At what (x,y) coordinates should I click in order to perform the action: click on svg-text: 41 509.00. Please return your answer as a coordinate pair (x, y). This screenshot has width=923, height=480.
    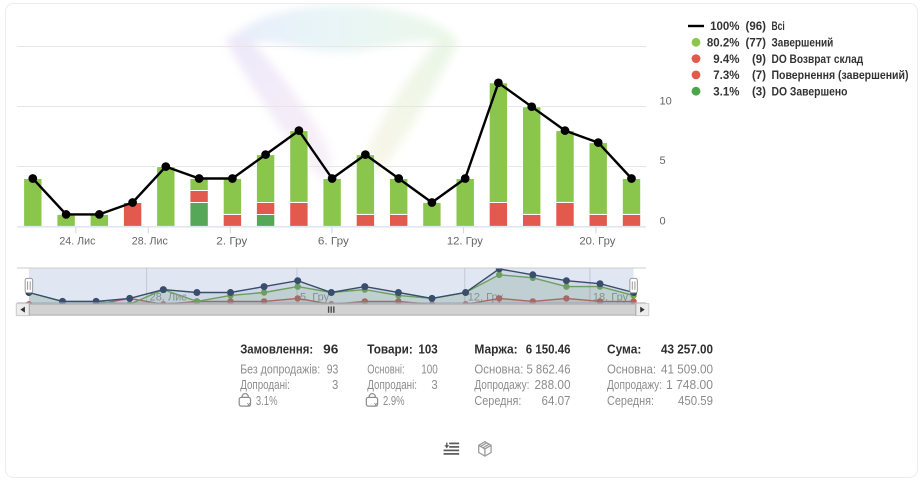
    Looking at the image, I should click on (687, 369).